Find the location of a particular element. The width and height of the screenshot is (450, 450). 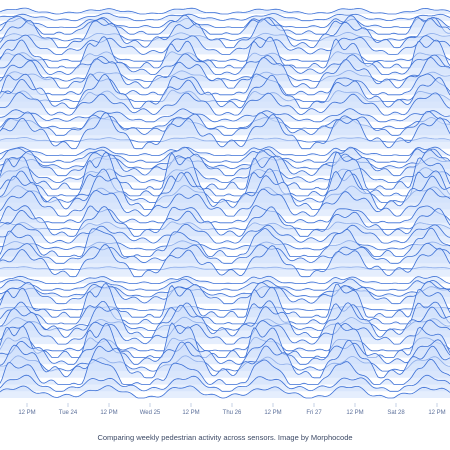

x-tick-label: Wed 25 is located at coordinates (150, 413).